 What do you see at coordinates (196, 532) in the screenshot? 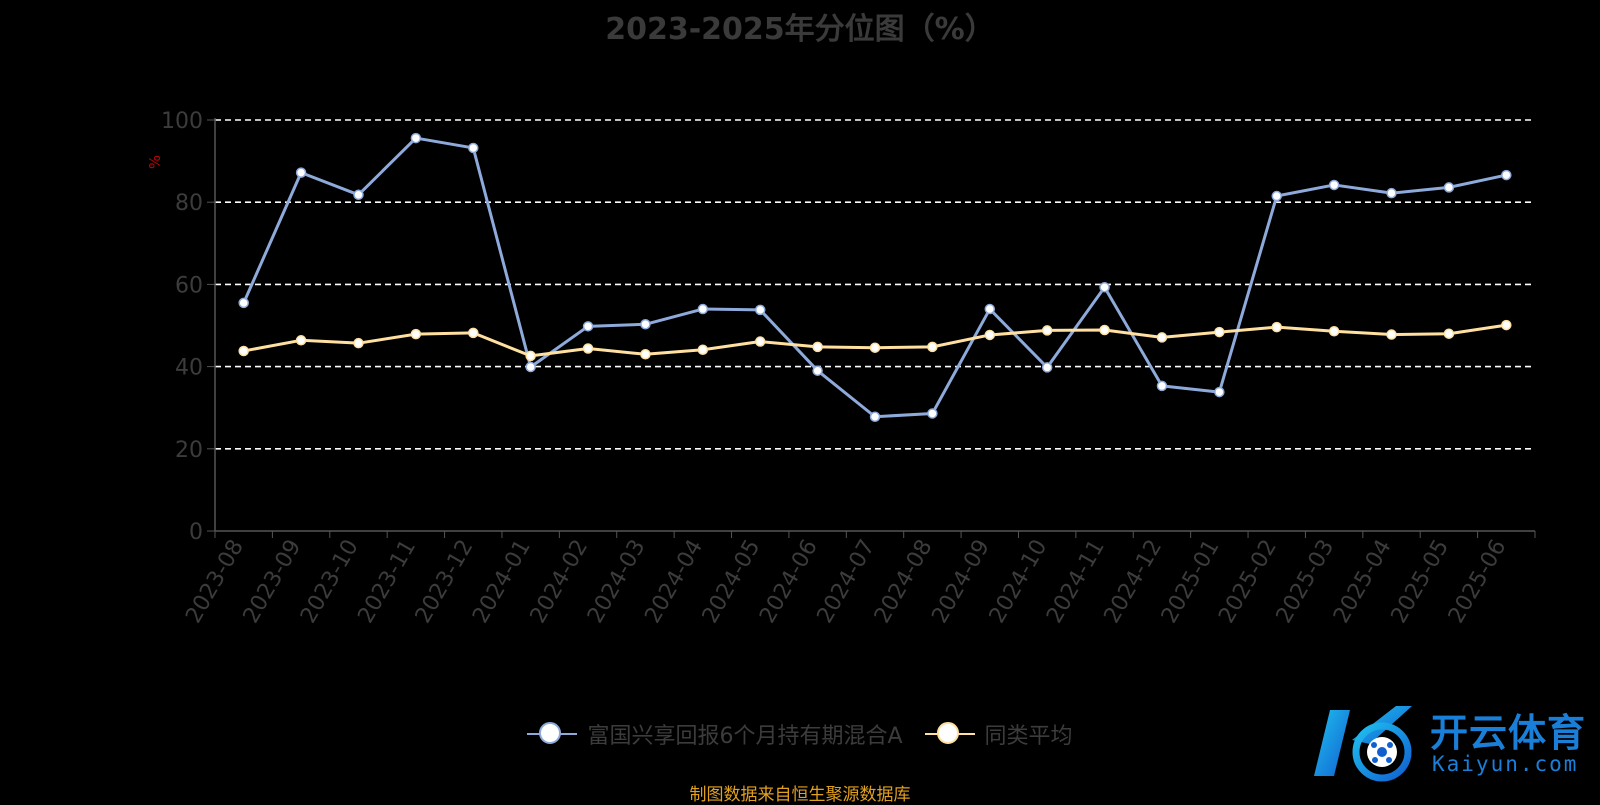
I see `y-tick-label: 0` at bounding box center [196, 532].